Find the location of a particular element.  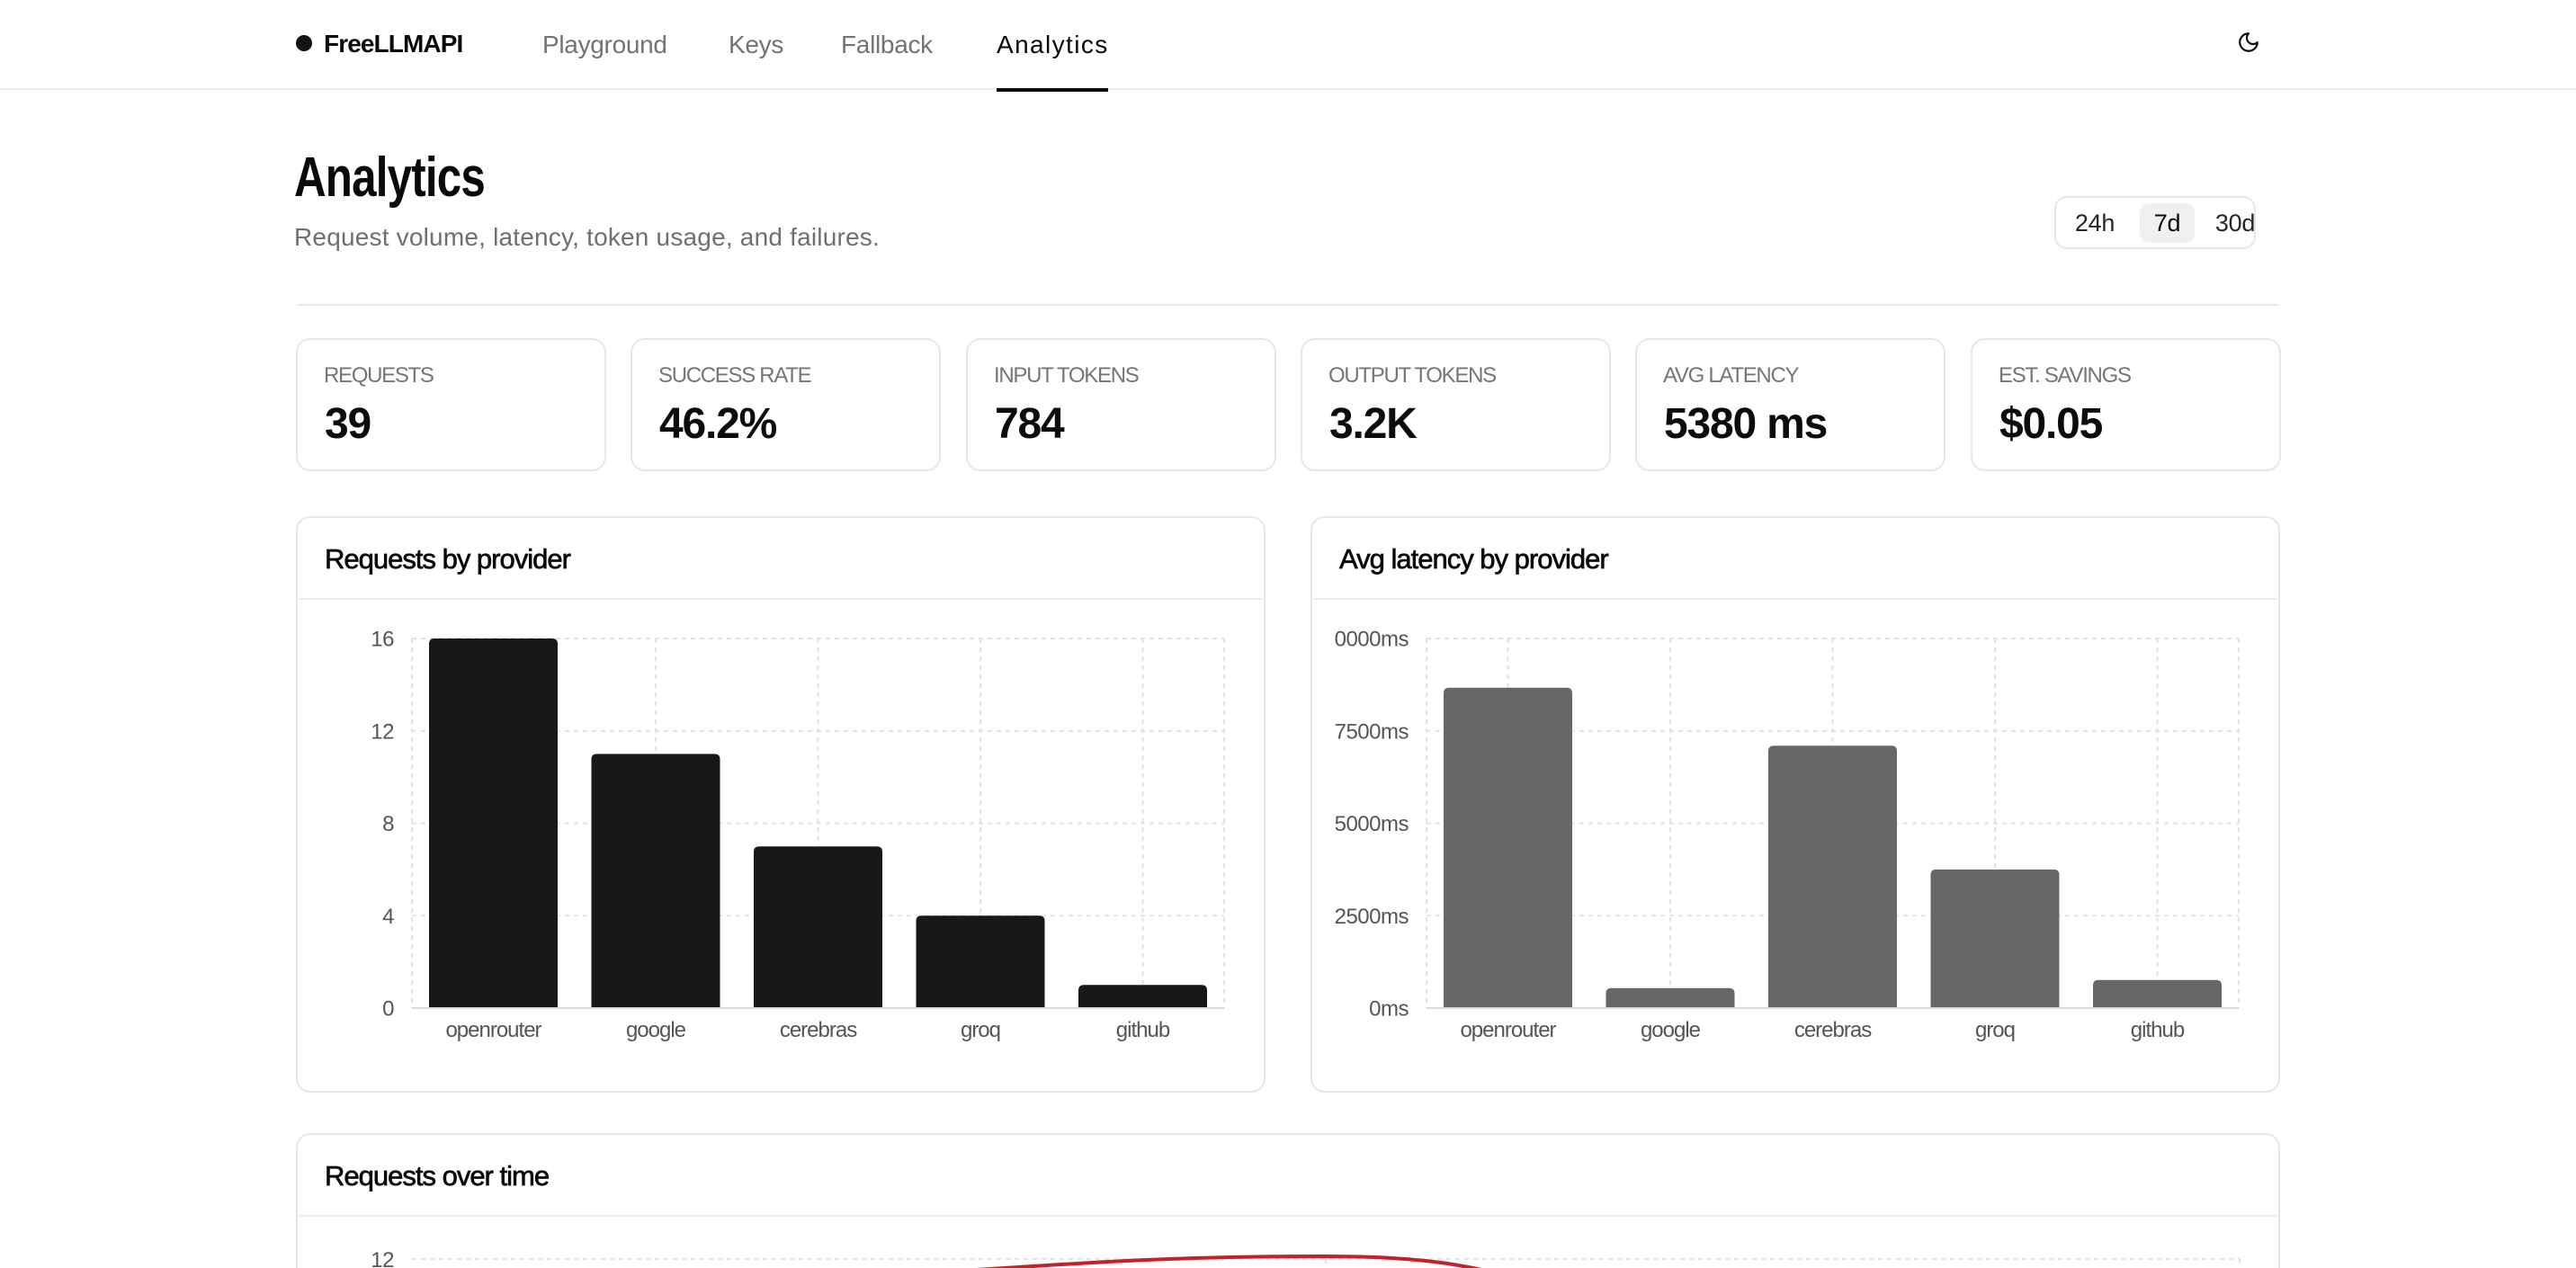

svg-text: 8 is located at coordinates (388, 824).